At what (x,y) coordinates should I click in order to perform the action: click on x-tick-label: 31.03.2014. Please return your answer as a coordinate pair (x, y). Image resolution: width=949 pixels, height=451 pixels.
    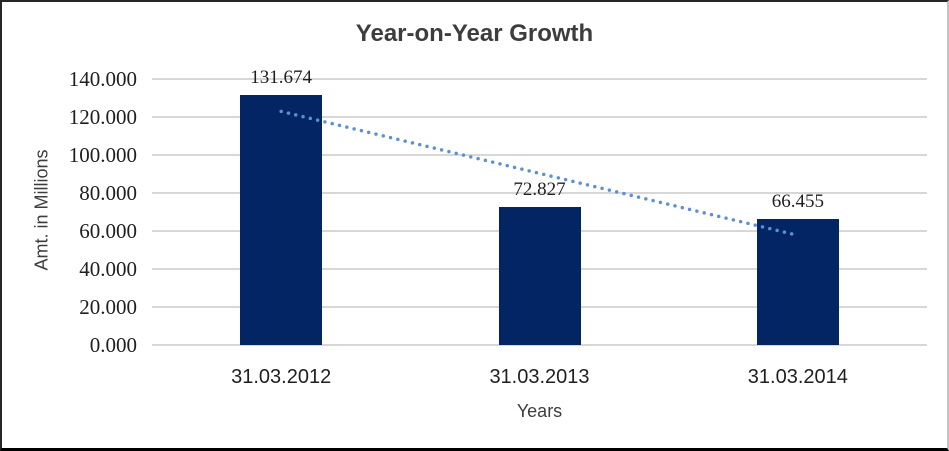
    Looking at the image, I should click on (797, 377).